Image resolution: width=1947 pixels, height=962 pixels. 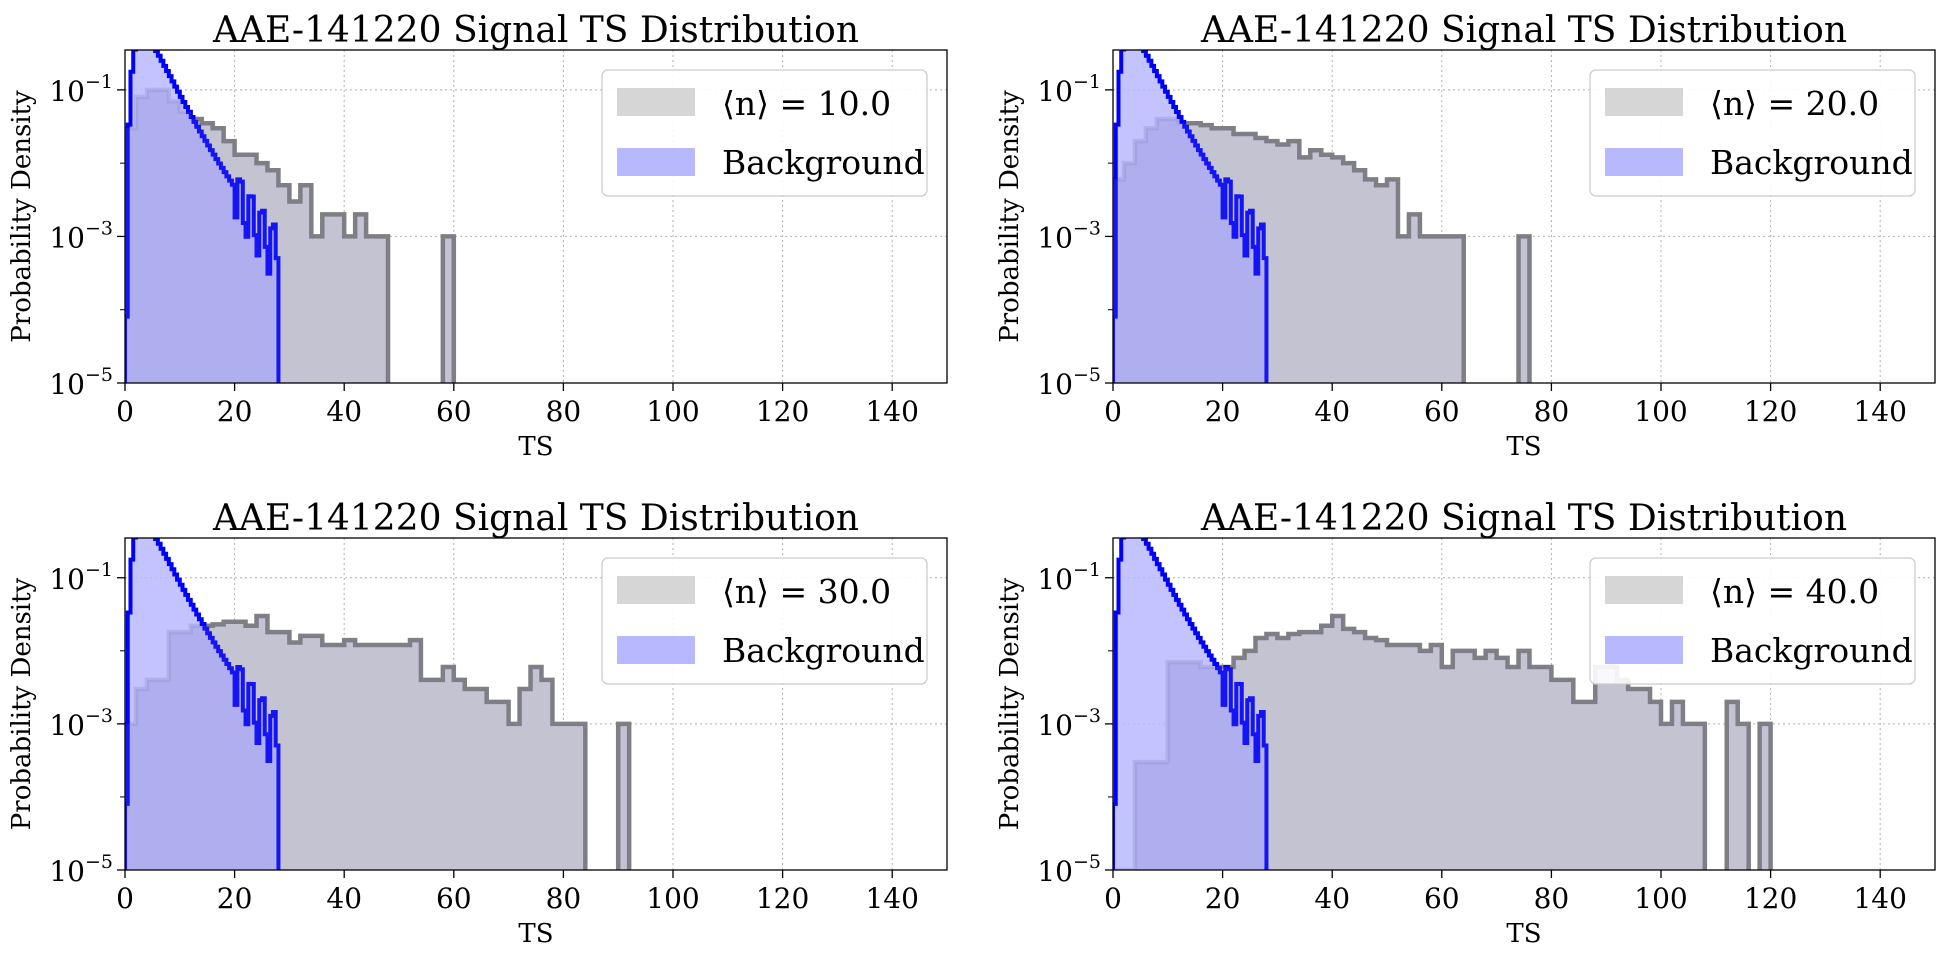 I want to click on signal-histogram-line, so click(x=1443, y=741).